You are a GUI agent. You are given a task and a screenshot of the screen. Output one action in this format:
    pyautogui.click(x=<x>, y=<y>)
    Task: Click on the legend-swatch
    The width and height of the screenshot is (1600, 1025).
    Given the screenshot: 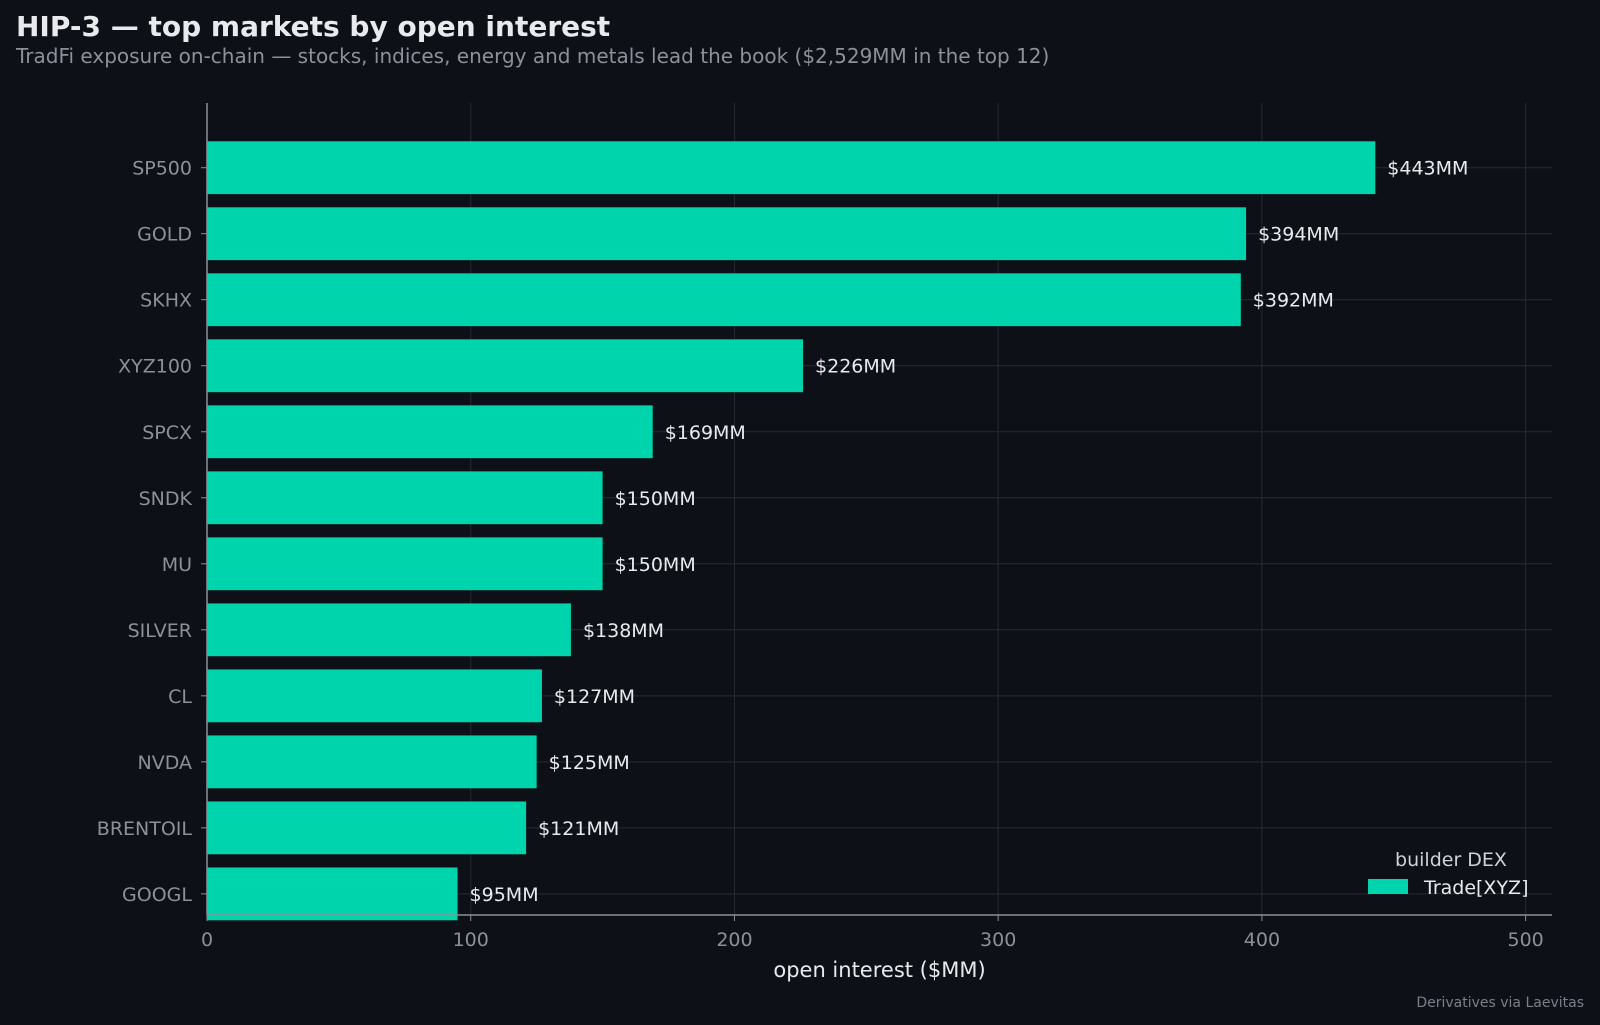 What is the action you would take?
    pyautogui.click(x=1388, y=886)
    